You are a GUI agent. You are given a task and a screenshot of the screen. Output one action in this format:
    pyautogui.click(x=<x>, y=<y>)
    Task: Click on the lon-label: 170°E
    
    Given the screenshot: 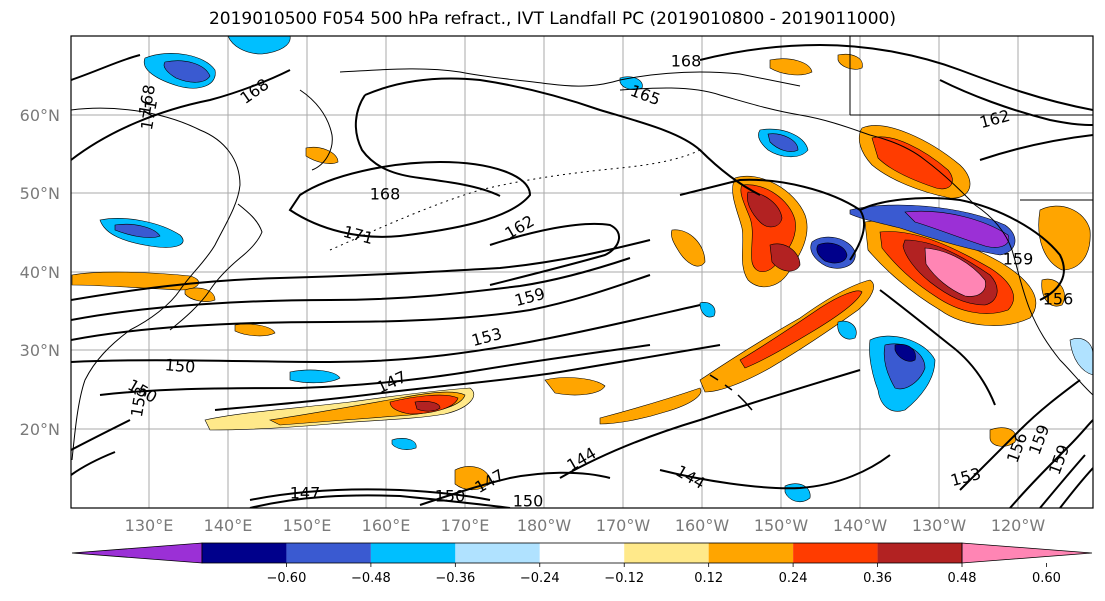 What is the action you would take?
    pyautogui.click(x=465, y=525)
    